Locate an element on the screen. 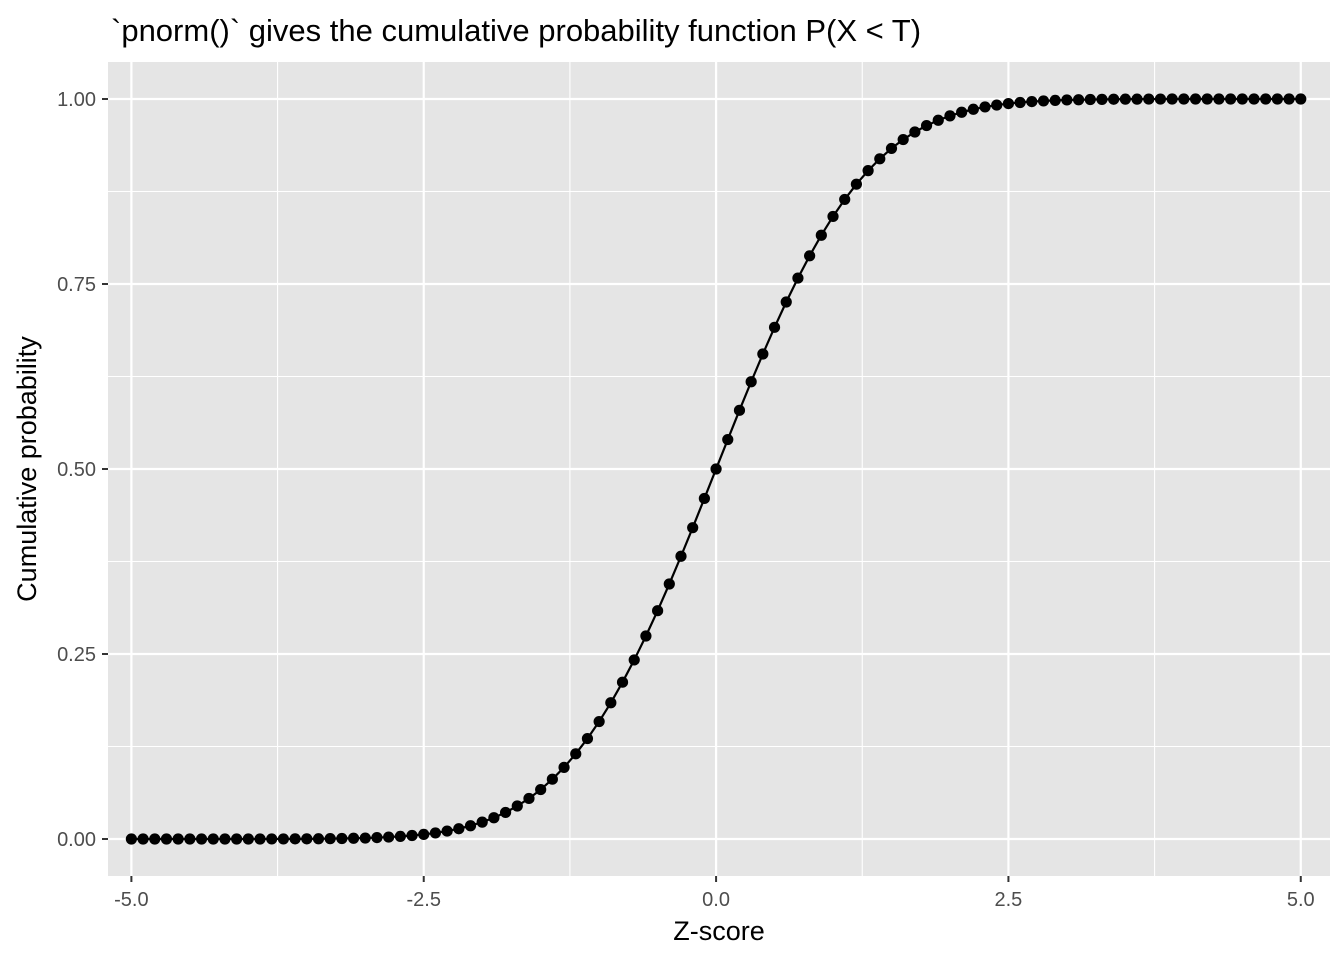  x-axis-title: Z-score is located at coordinates (719, 931).